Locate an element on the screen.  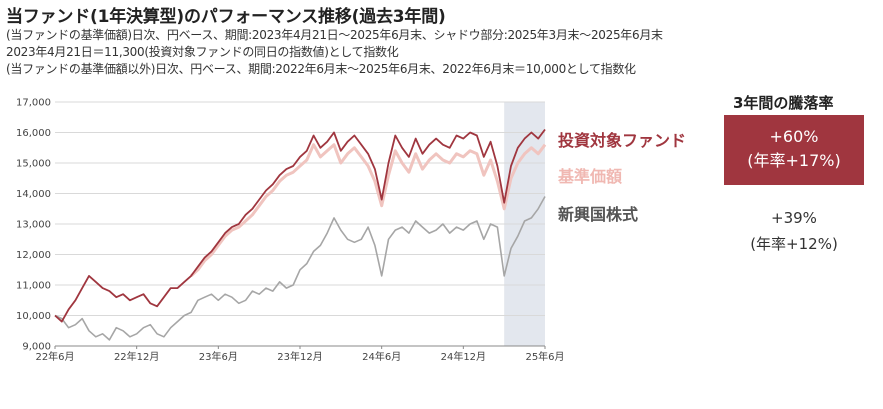
em-annual-return: (年率+12%) is located at coordinates (794, 244).